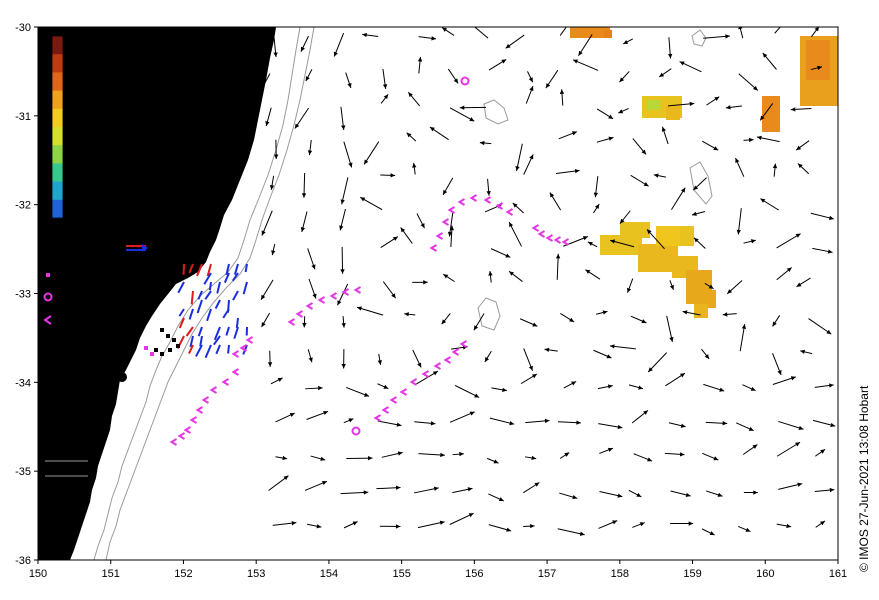 The image size is (879, 600). I want to click on y-tick-label: -30, so click(23, 28).